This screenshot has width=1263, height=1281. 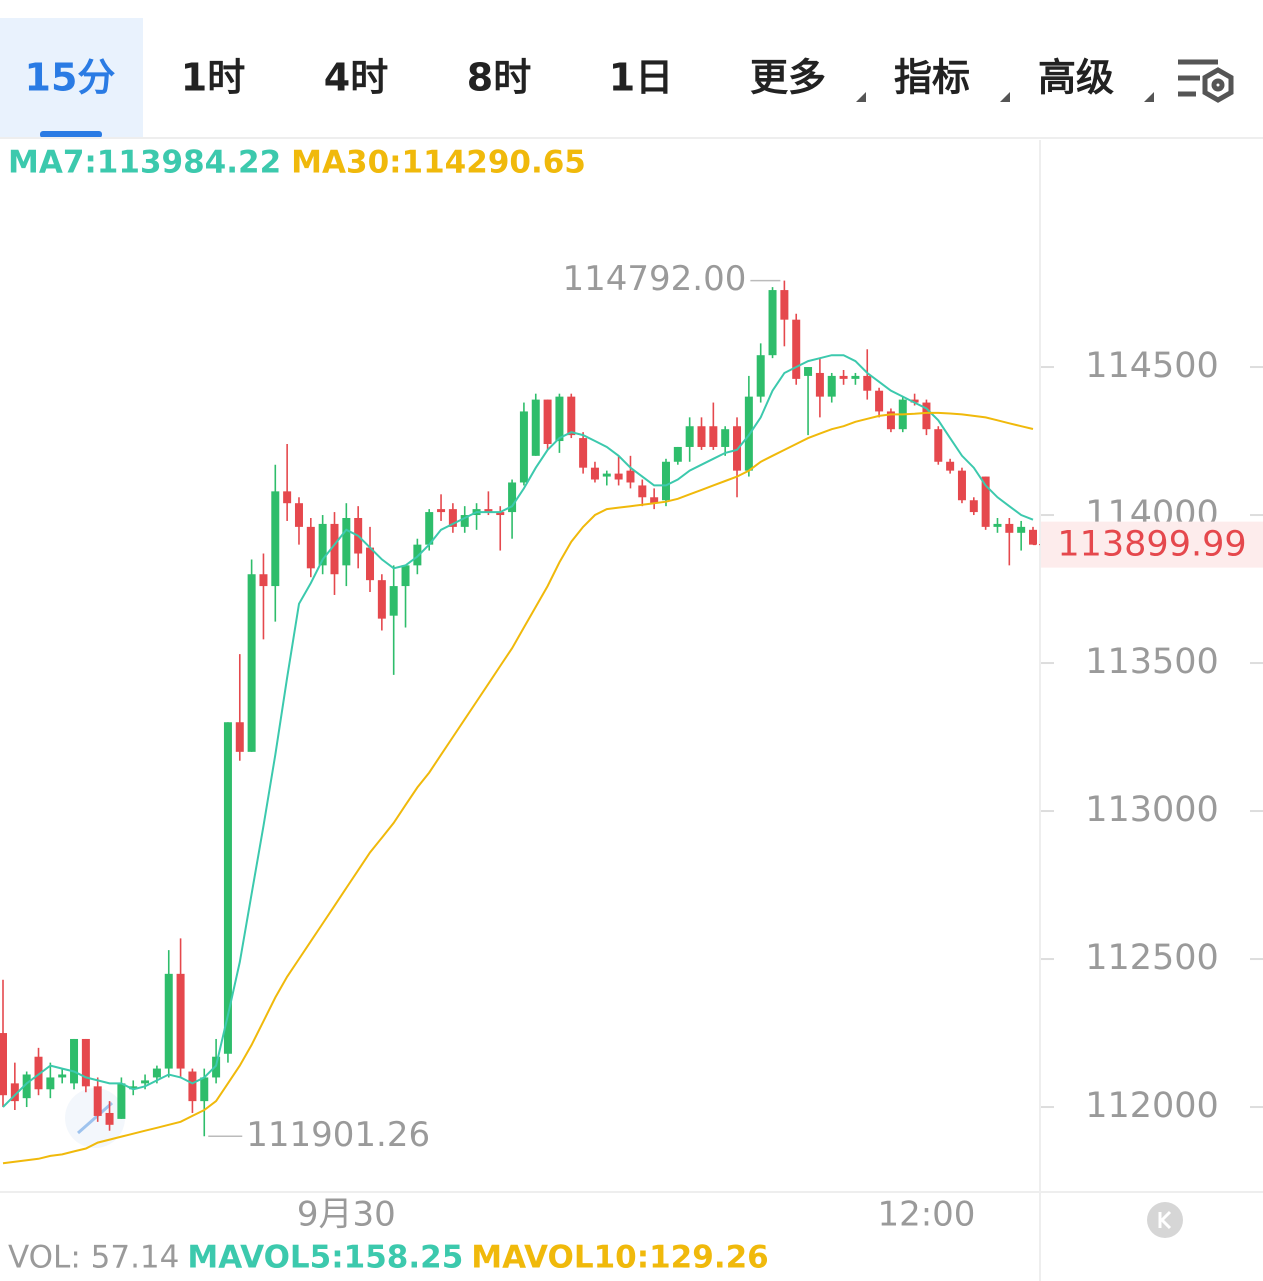 I want to click on tab-label: 8时, so click(x=499, y=78).